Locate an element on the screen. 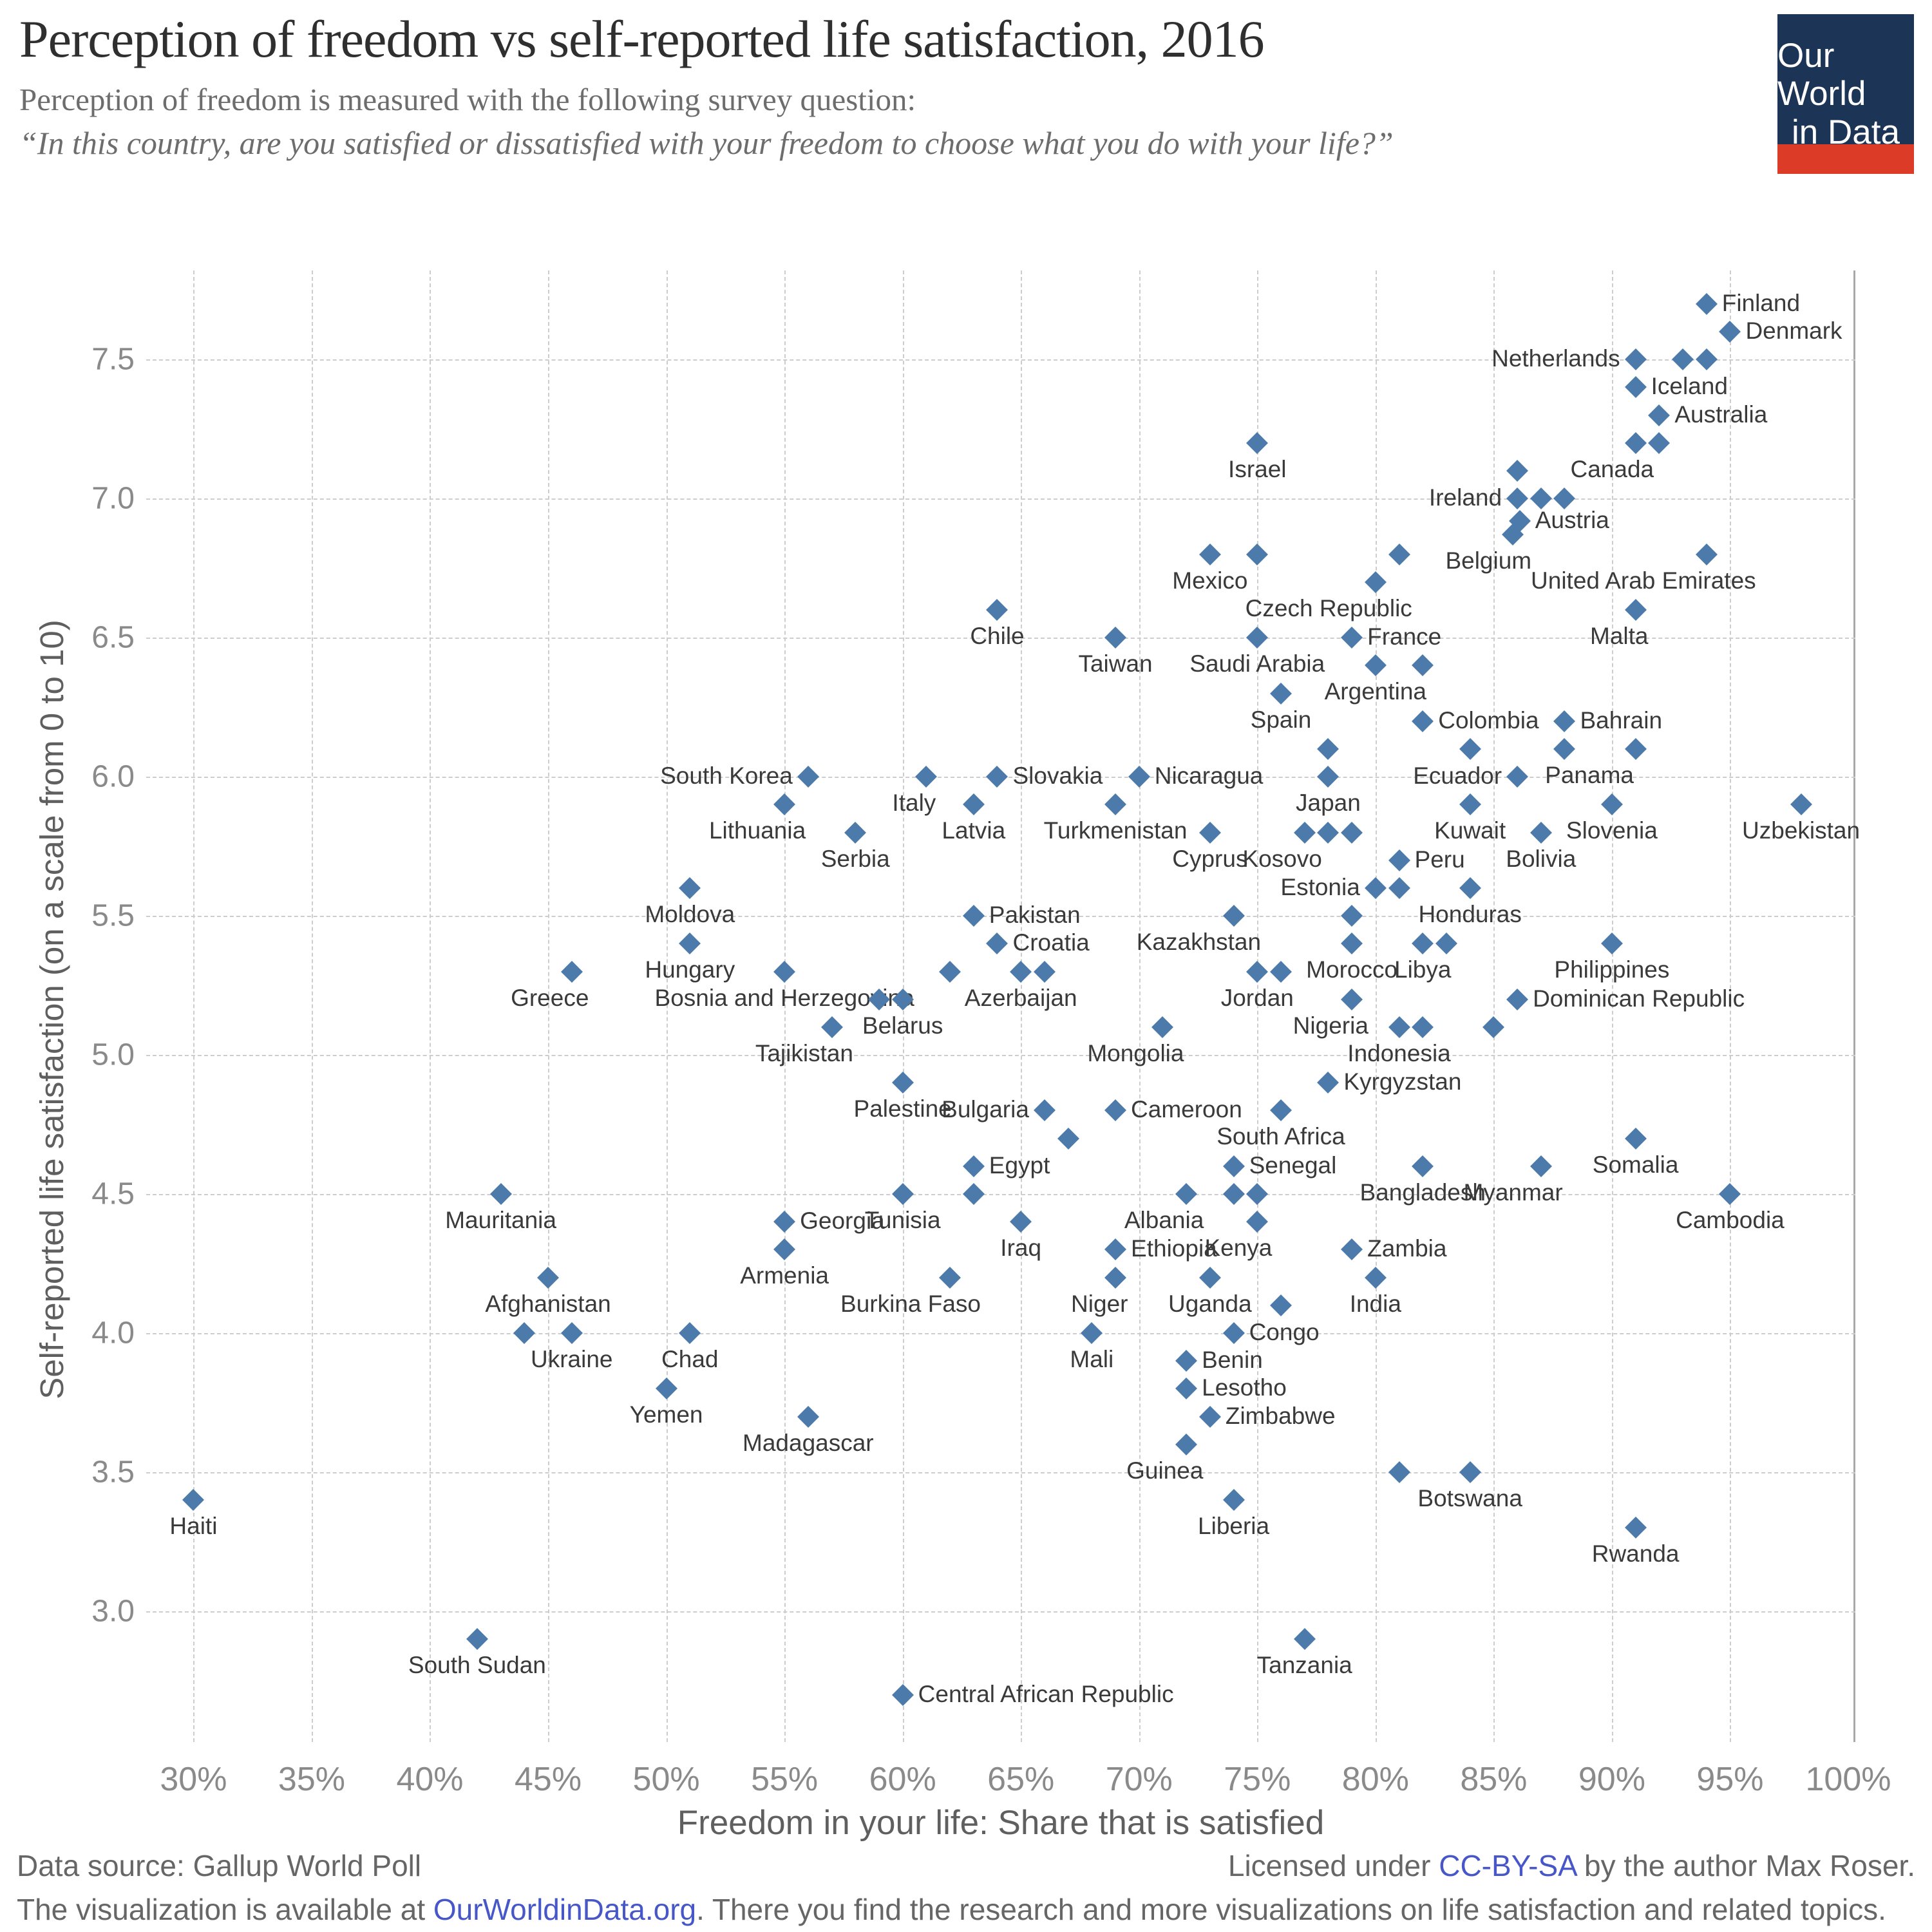  data-point-japan is located at coordinates (1329, 777).